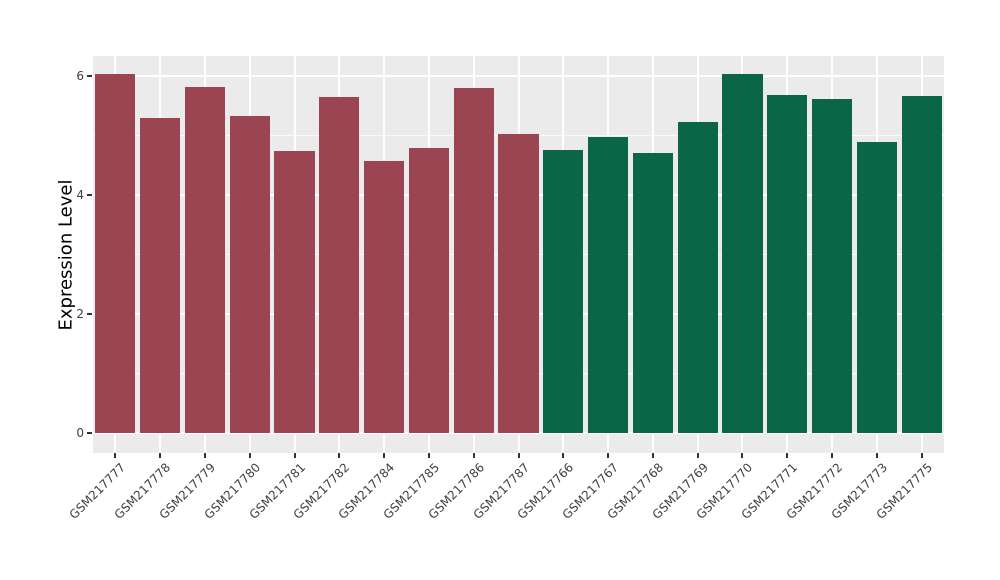 The image size is (1000, 580). Describe the element at coordinates (429, 290) in the screenshot. I see `bar-GSM217785` at that location.